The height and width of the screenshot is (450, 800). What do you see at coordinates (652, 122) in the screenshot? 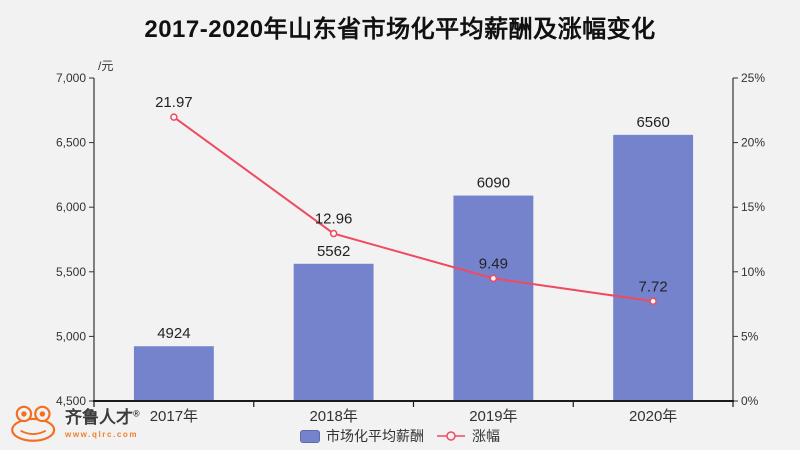
I see `bar-value-label: 6560` at bounding box center [652, 122].